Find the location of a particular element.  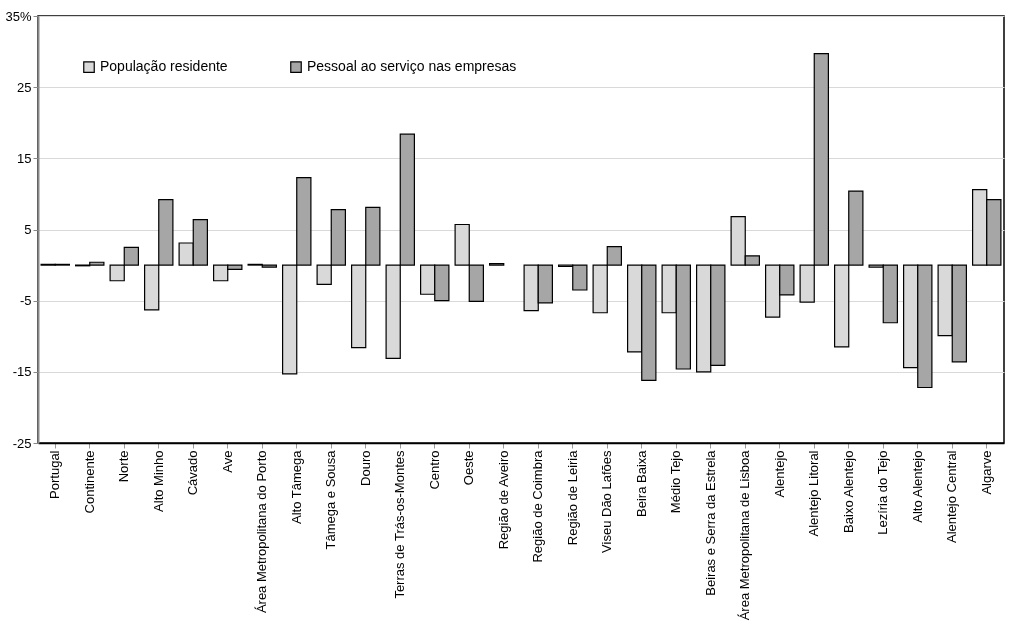

x-tick-label: Alto Alentejo is located at coordinates (917, 486).